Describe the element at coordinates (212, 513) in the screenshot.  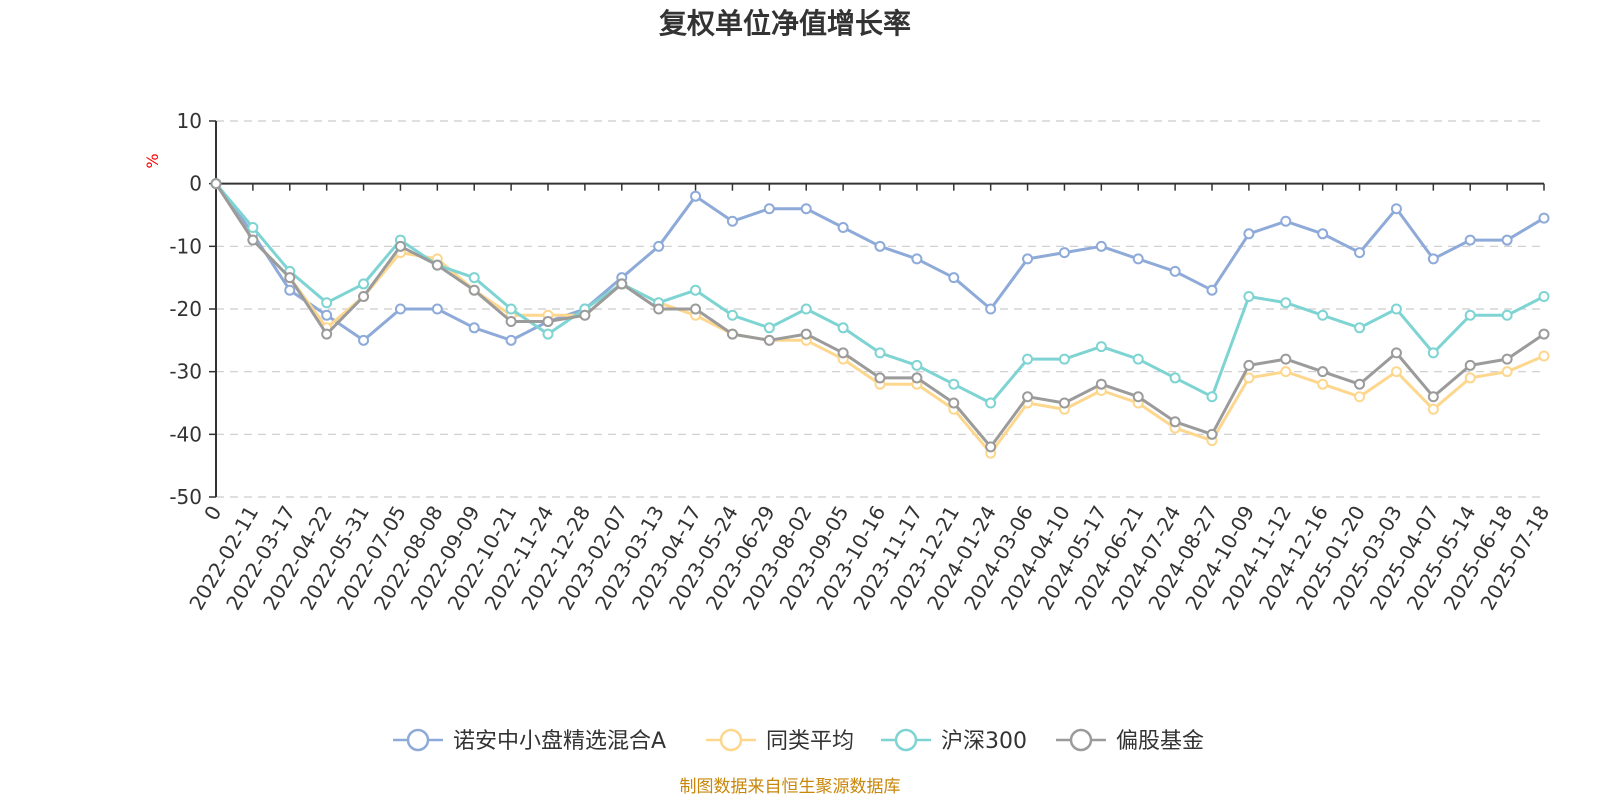
I see `x-tick-label: 0` at that location.